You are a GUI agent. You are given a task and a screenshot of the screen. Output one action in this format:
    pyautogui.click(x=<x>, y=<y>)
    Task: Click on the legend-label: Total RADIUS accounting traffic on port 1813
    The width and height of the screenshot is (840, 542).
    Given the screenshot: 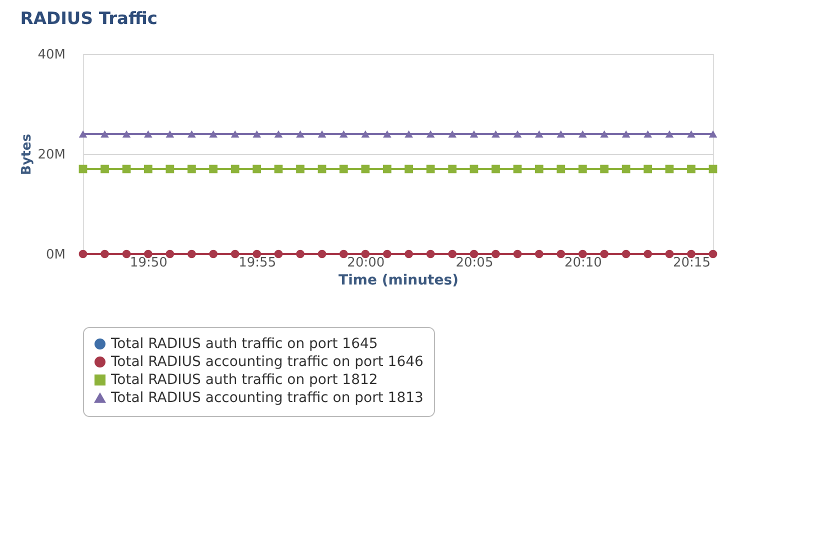 What is the action you would take?
    pyautogui.click(x=267, y=398)
    